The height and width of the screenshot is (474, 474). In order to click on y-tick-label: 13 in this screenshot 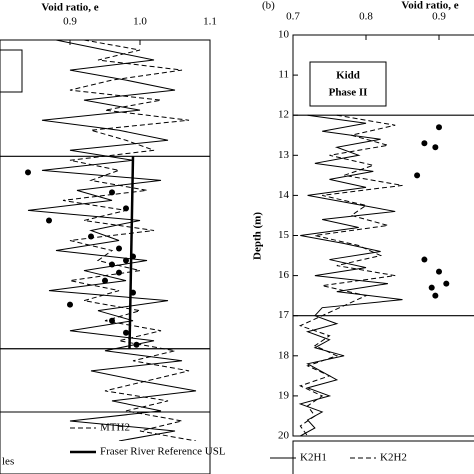, I will do `click(284, 155)`.